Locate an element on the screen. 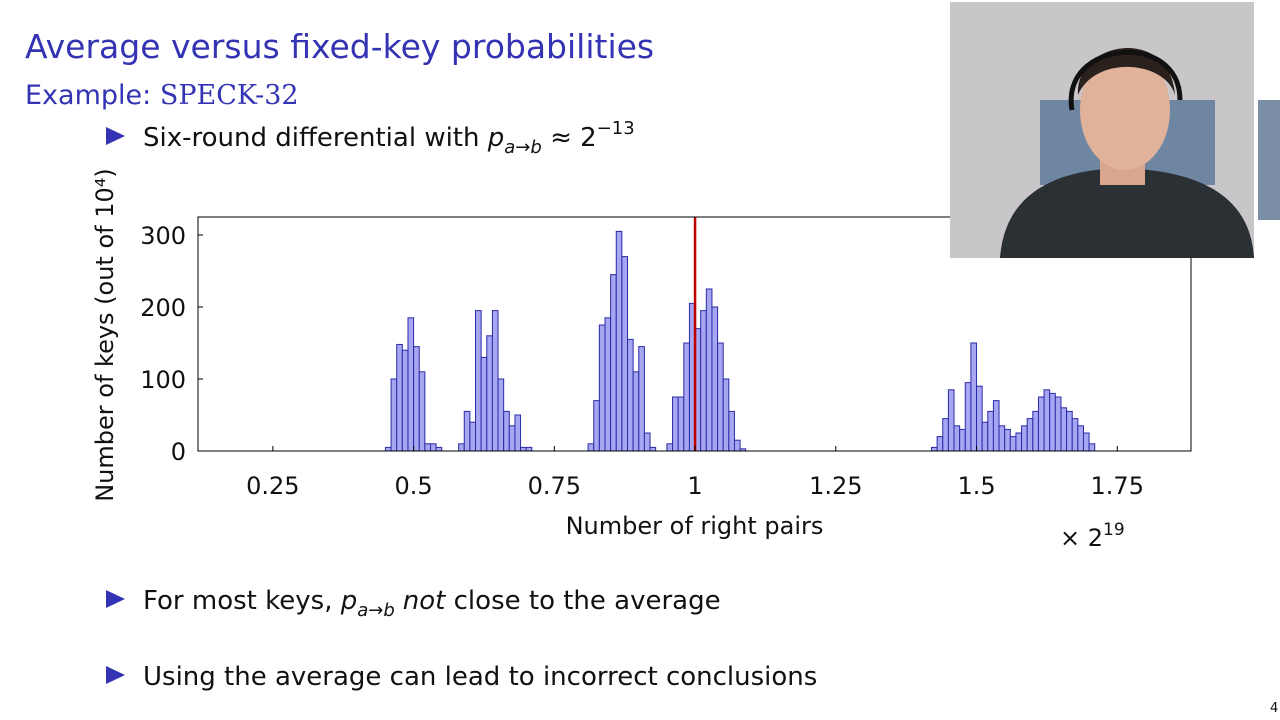 This screenshot has height=720, width=1280. prob-exponent: −13 is located at coordinates (616, 128).